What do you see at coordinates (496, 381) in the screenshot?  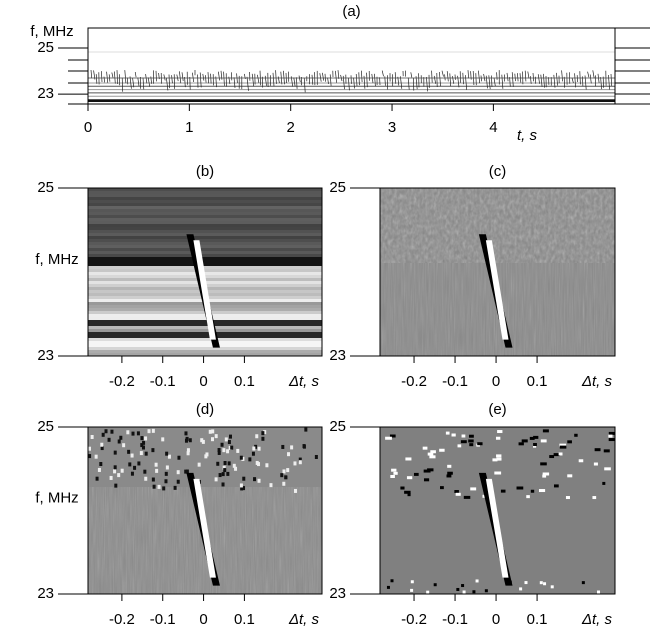 I see `x-tick-label: 0` at bounding box center [496, 381].